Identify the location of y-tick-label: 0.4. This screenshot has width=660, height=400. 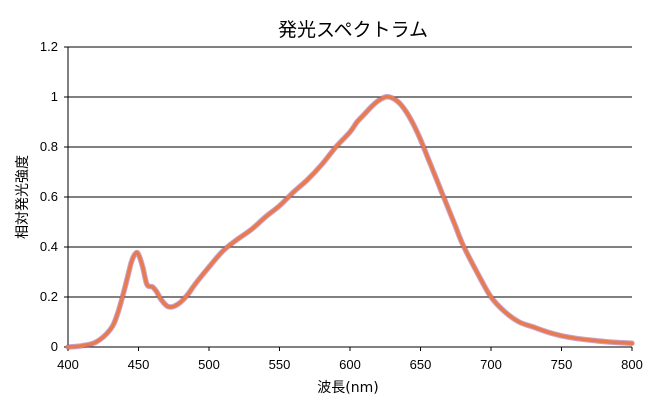
(49, 246).